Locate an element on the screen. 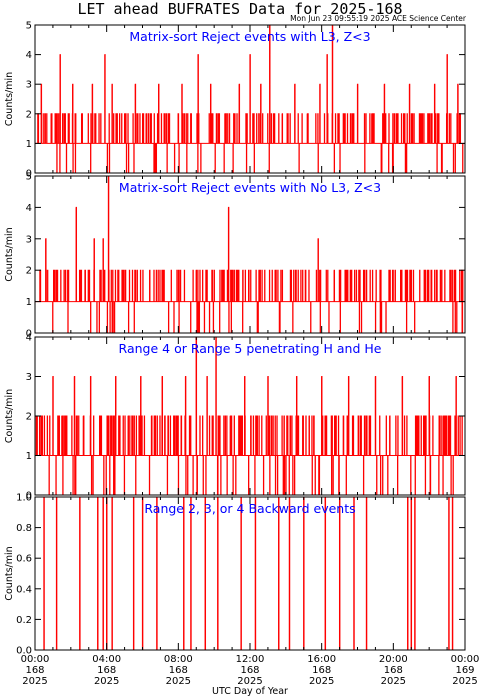 The image size is (479, 700). x-tick-label-doy: 169 is located at coordinates (464, 670).